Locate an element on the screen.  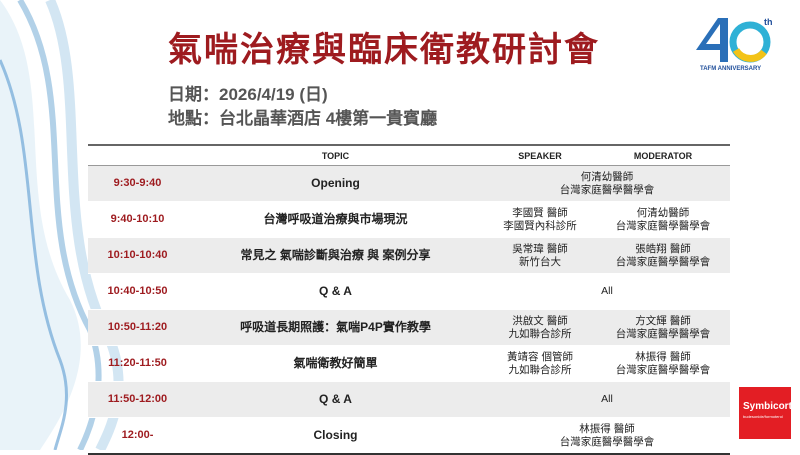
session-speaker-moderator: 何清幼醫師 台灣家庭醫學醫學會 is located at coordinates (607, 183).